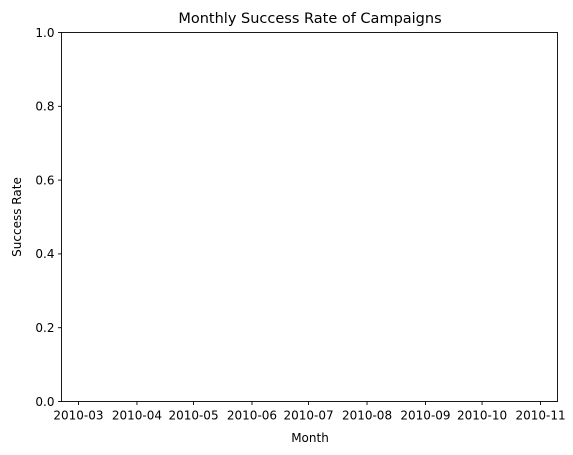 The height and width of the screenshot is (455, 573). I want to click on chart-title: Monthly Success Rate of Campaigns, so click(309, 19).